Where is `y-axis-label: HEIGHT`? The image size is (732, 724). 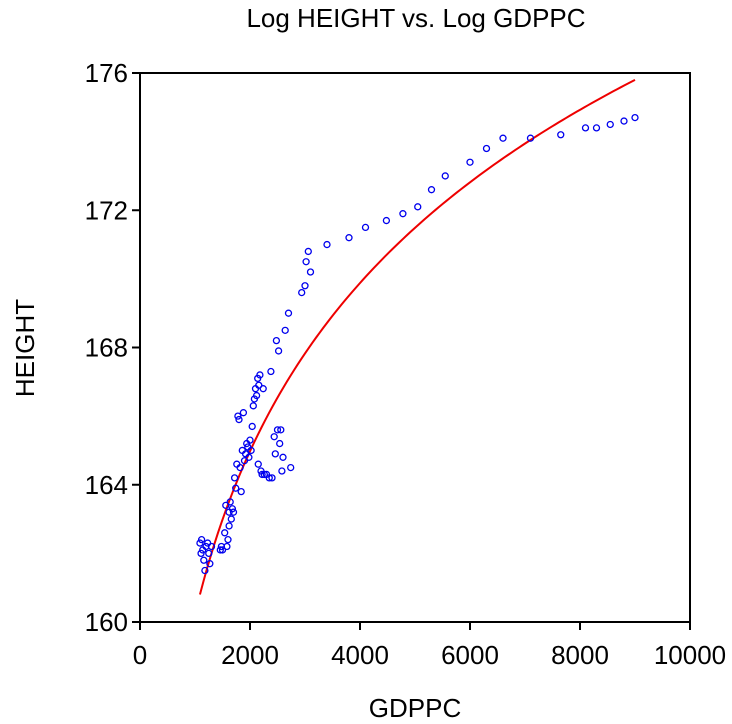
y-axis-label: HEIGHT is located at coordinates (25, 348).